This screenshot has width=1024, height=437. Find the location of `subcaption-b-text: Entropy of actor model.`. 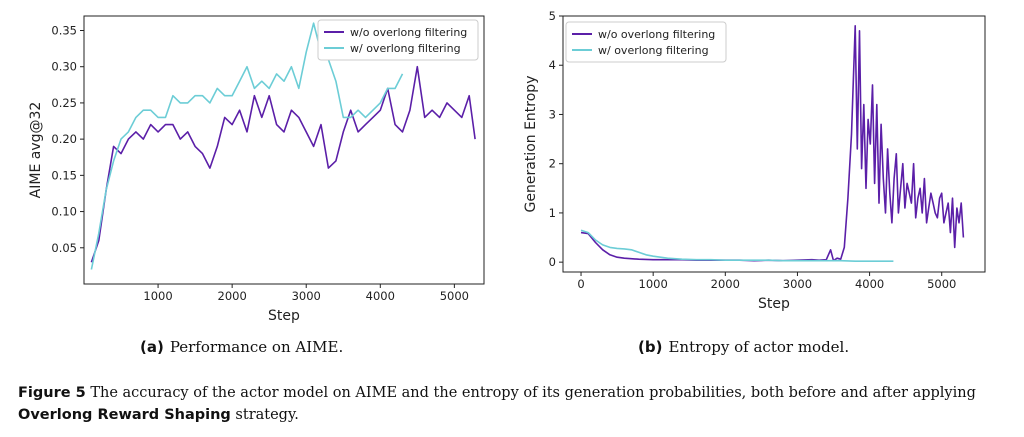

subcaption-b-text: Entropy of actor model. is located at coordinates (759, 347).